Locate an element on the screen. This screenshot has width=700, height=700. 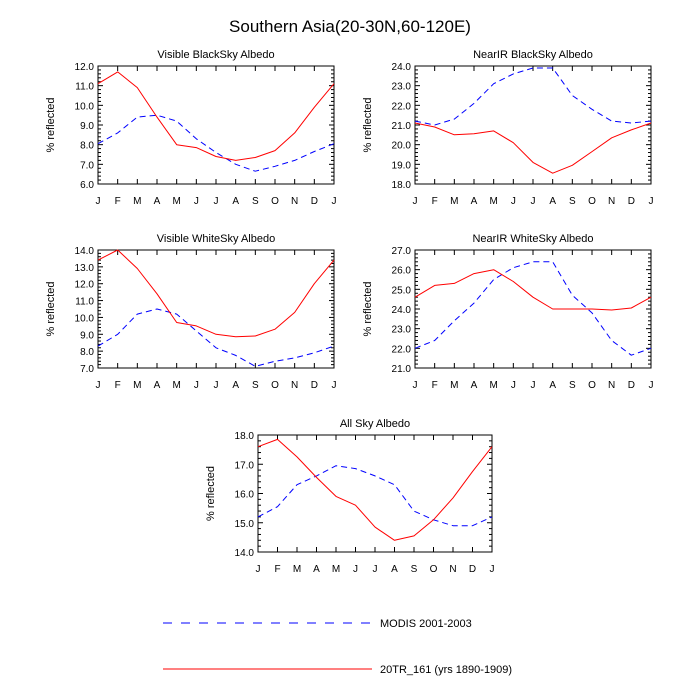
y-tick-label: 6.0 is located at coordinates (87, 185).